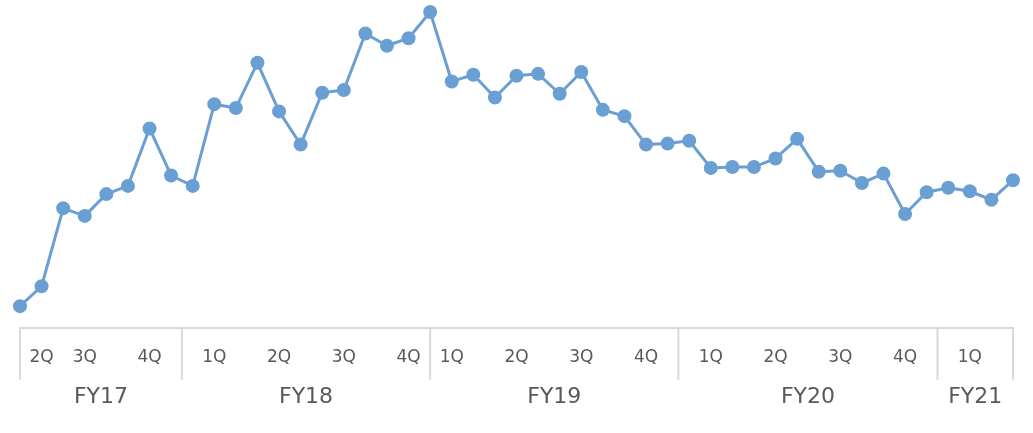 This screenshot has height=433, width=1033. Describe the element at coordinates (554, 396) in the screenshot. I see `text: FY19` at that location.